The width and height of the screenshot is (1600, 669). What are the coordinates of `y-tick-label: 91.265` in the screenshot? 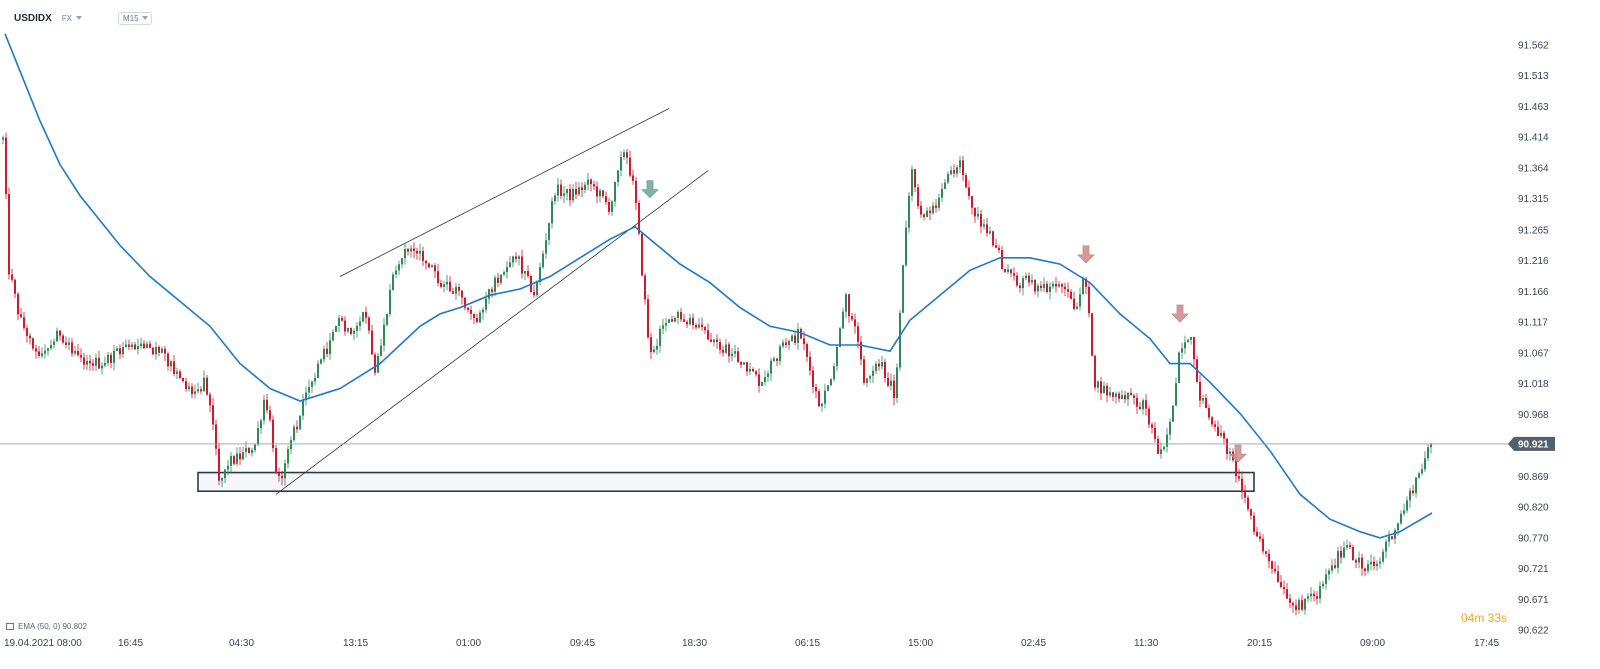 It's located at (1533, 230).